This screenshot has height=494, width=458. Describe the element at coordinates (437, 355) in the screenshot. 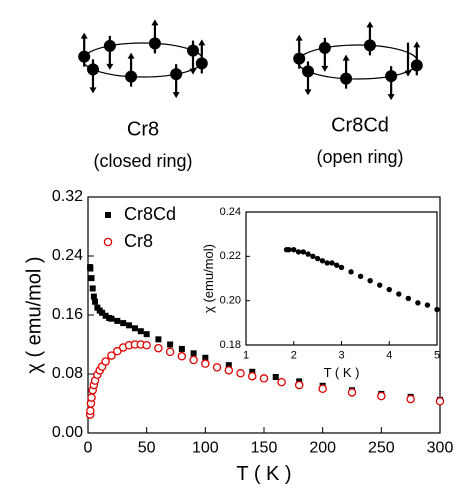

I see `x-tick-label: 5` at that location.